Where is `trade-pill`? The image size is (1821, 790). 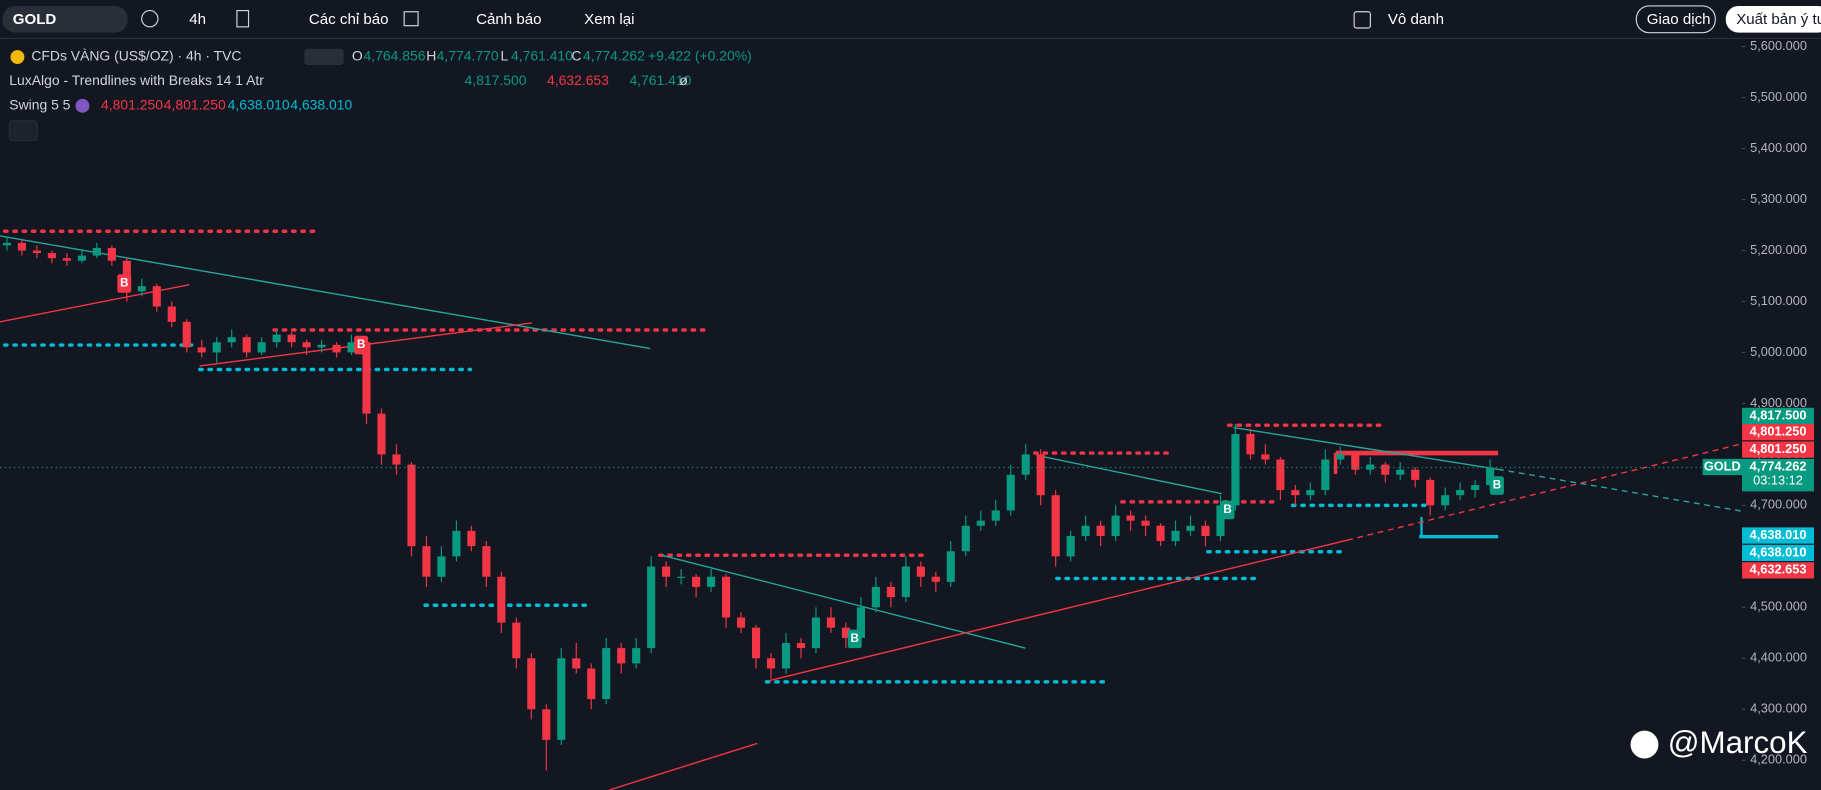
trade-pill is located at coordinates (1675, 19).